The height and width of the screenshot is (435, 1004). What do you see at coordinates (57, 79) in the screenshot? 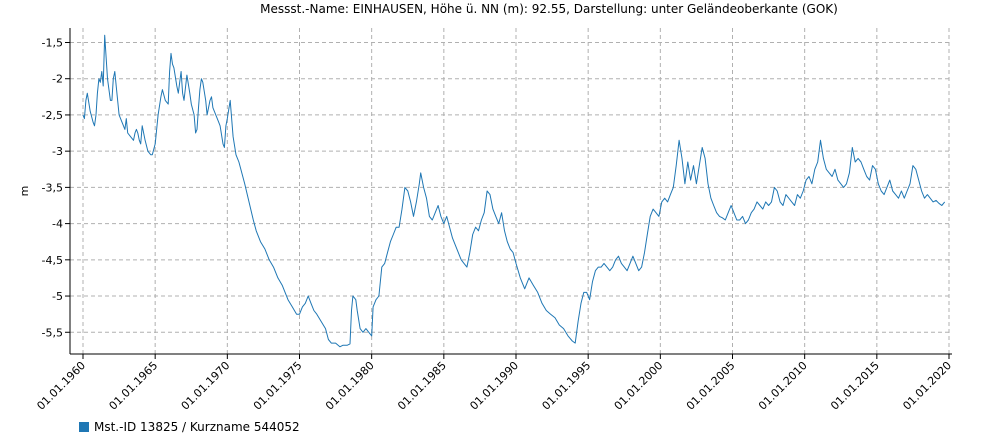
I see `y-tick-label-1: -2` at bounding box center [57, 79].